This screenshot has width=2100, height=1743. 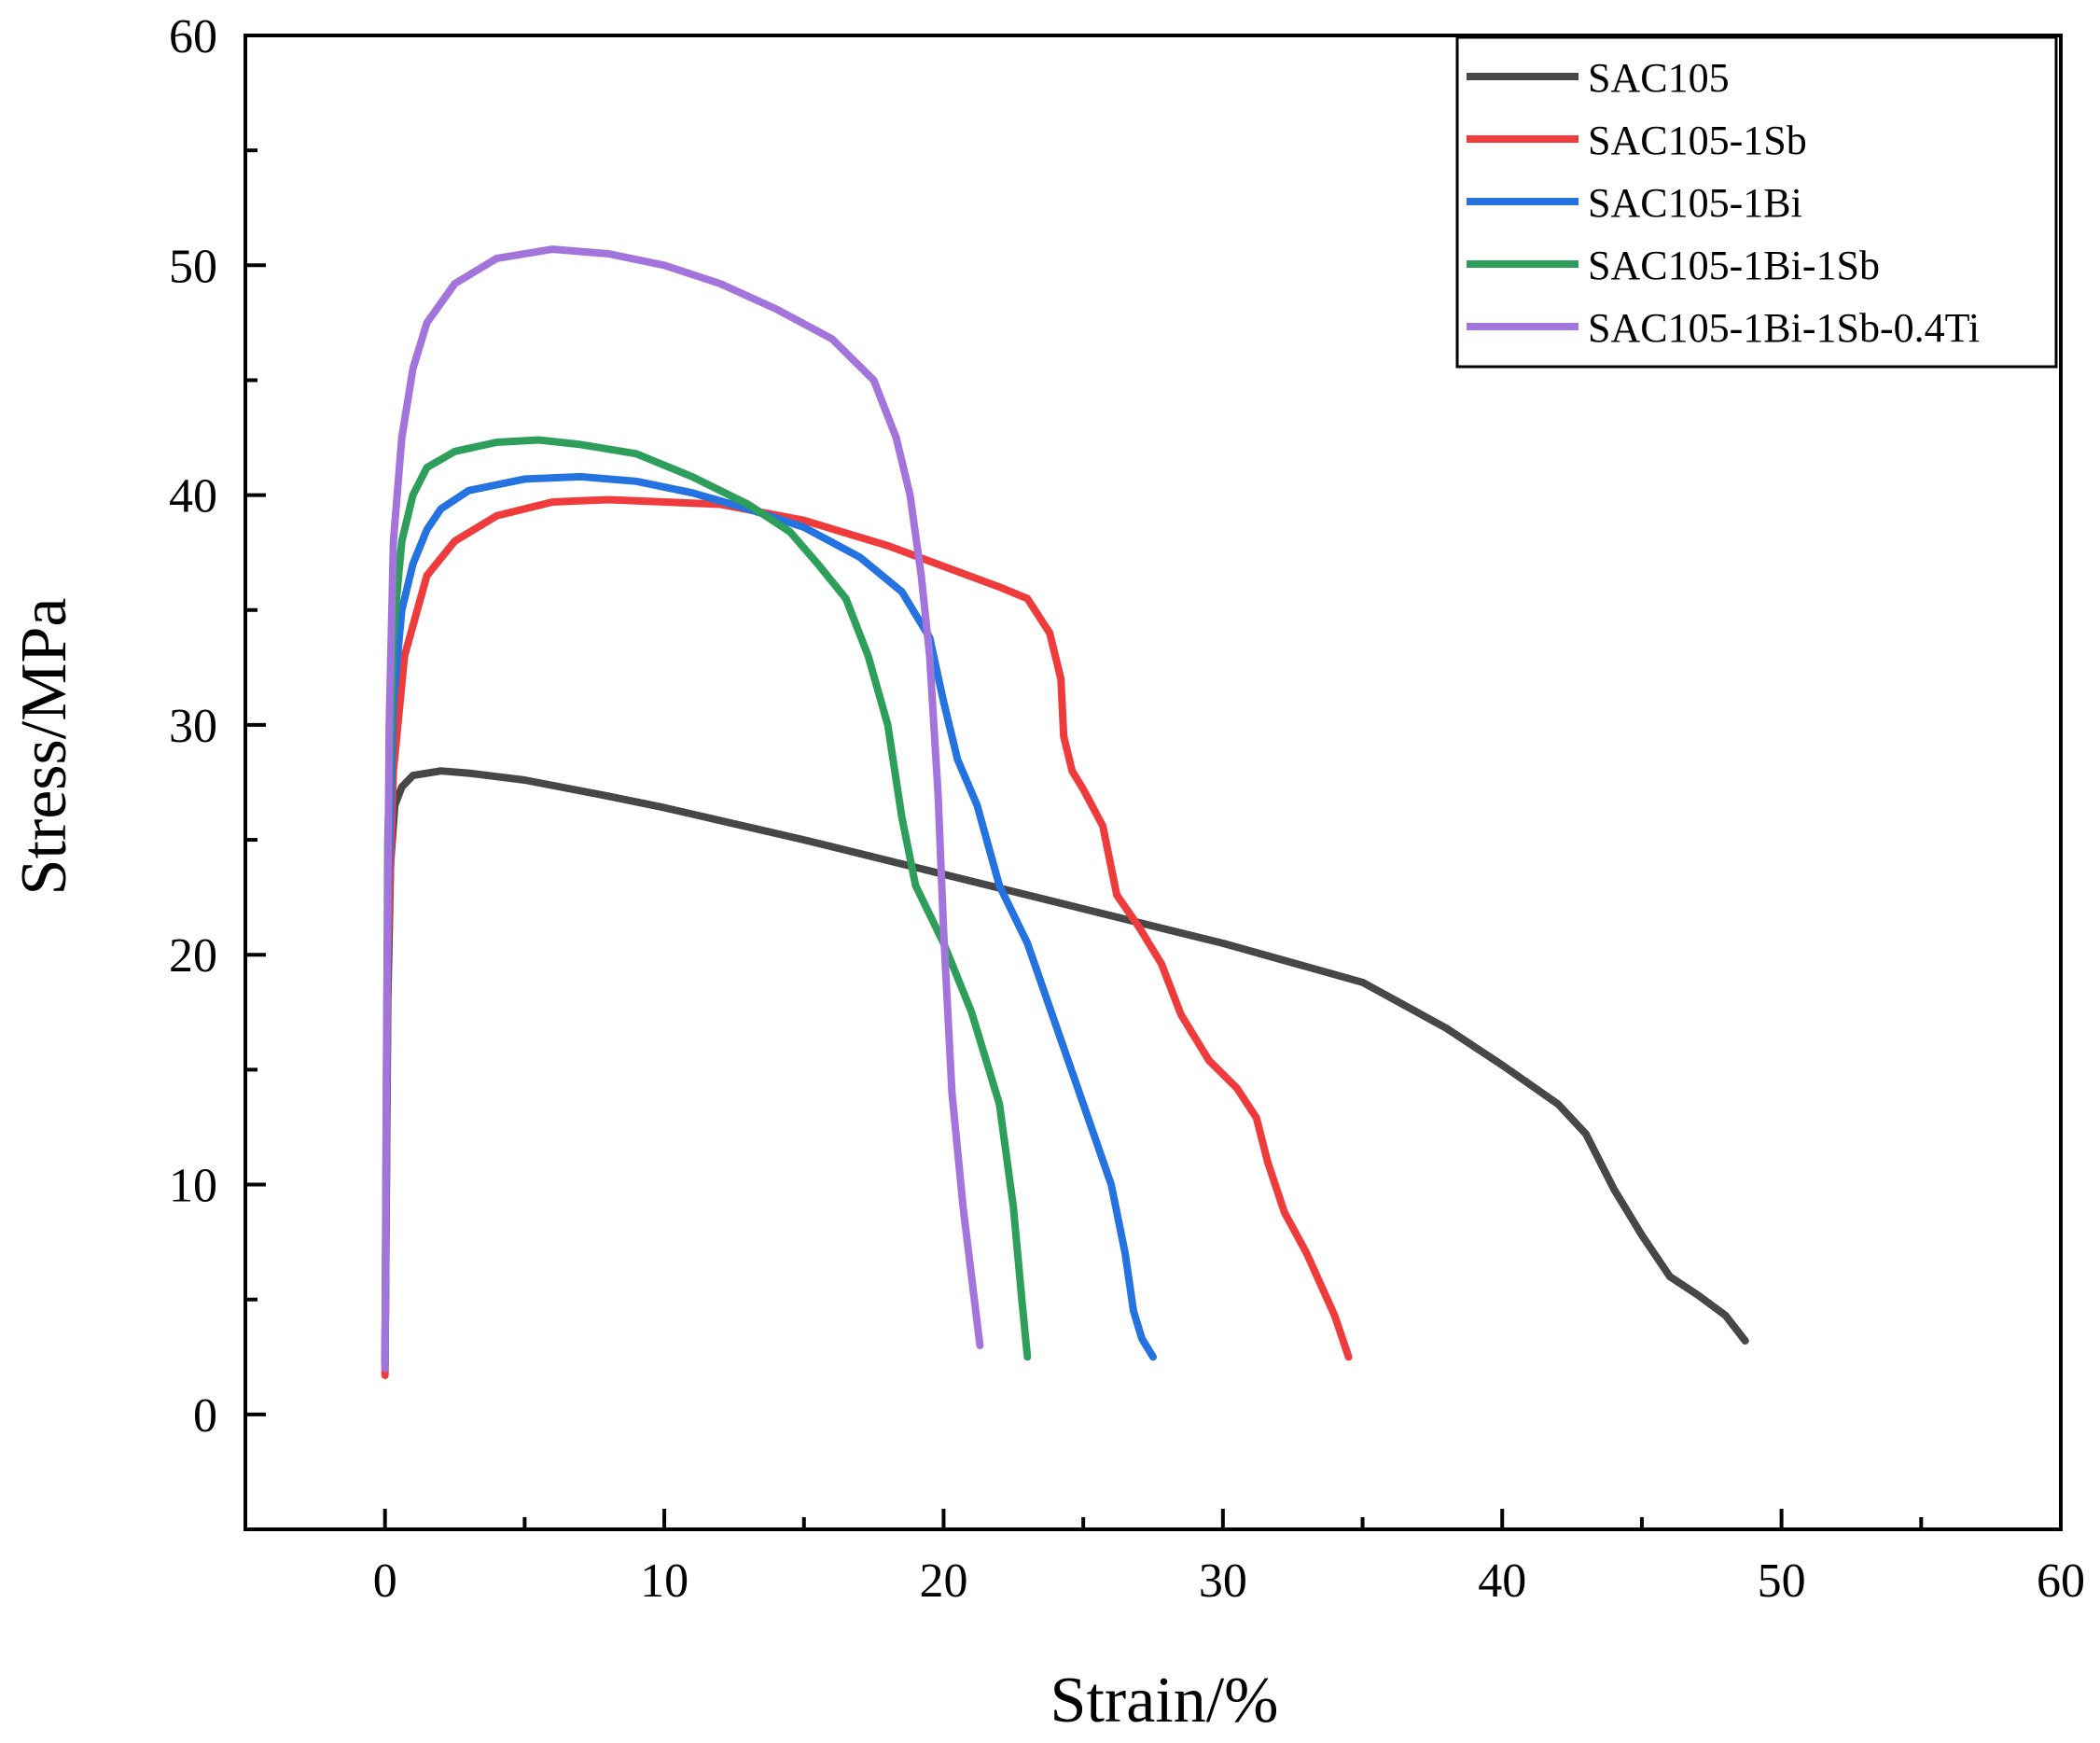 I want to click on legend-label-sac105-1bi-1sb-0-4ti: SAC105-1Bi-1Sb-0.4Ti, so click(x=1784, y=328).